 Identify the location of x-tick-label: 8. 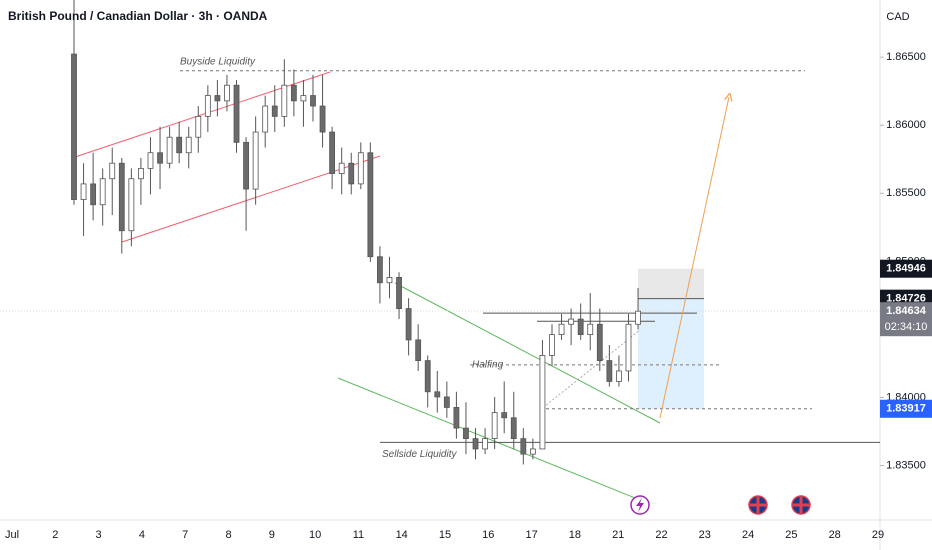
(228, 535).